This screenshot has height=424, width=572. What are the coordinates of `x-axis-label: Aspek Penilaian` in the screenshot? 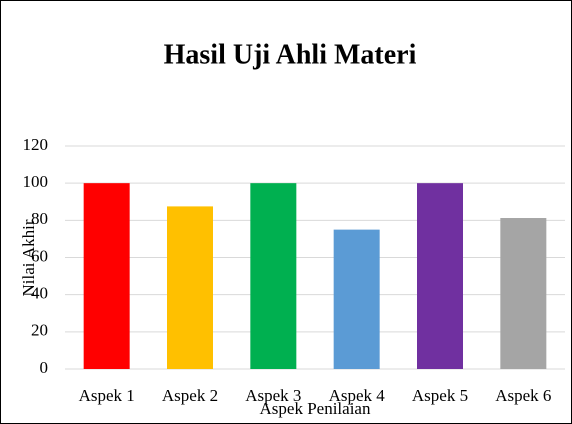 It's located at (315, 408).